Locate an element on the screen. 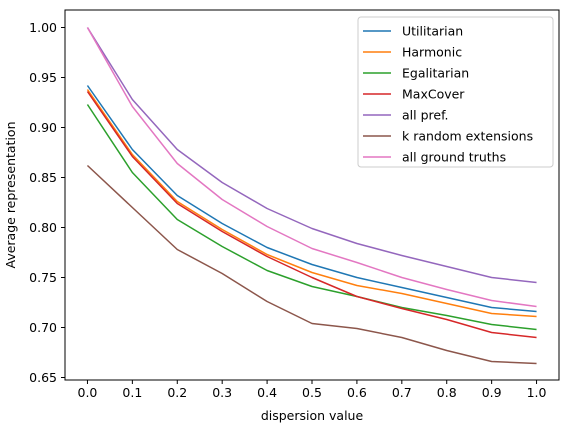 This screenshot has width=571, height=428. y-tick-label: 0.80 is located at coordinates (43, 227).